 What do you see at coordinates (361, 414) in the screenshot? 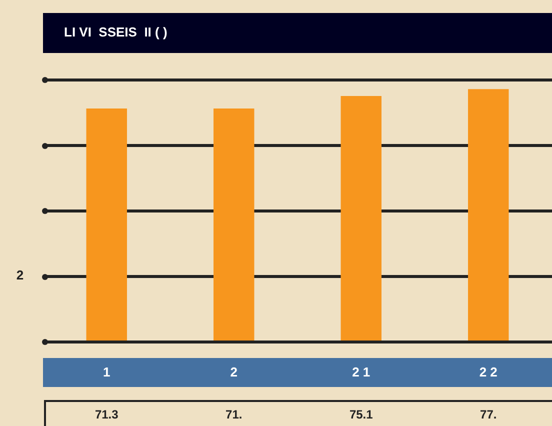
I see `data-label: 75.1` at bounding box center [361, 414].